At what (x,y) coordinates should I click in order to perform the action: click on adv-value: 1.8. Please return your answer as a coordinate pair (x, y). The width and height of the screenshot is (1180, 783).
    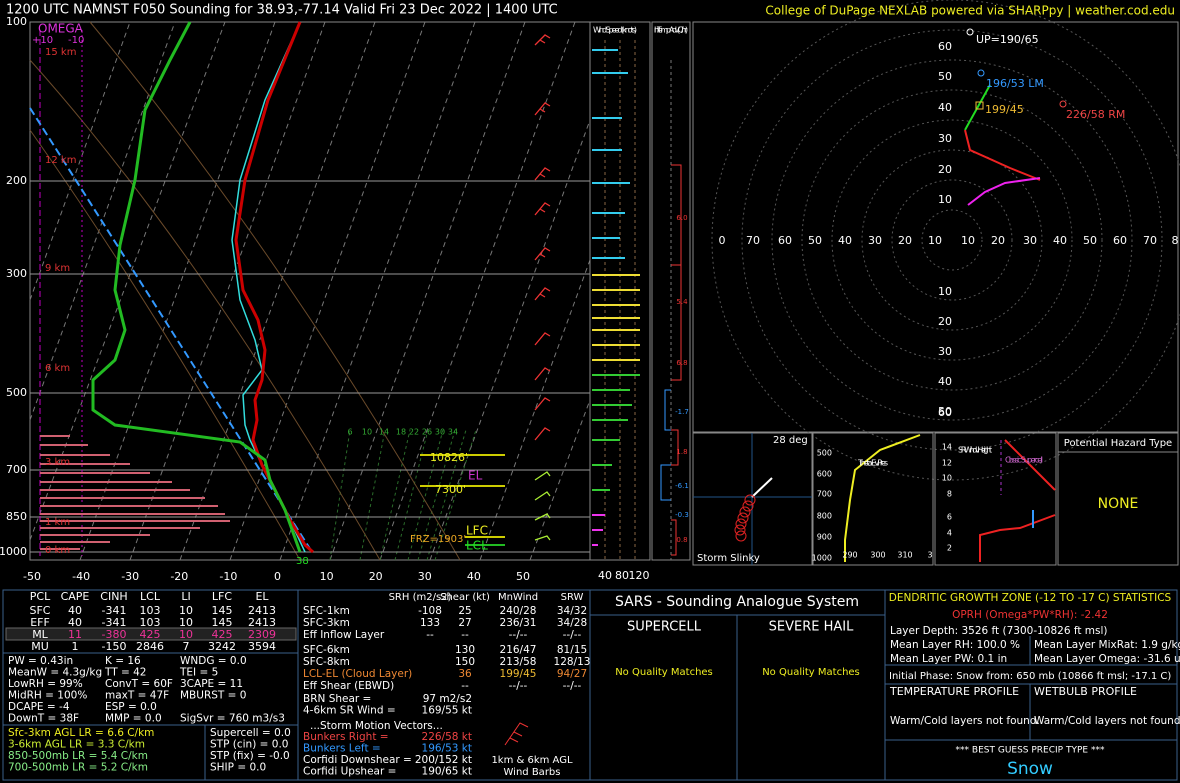
    Looking at the image, I should click on (681, 452).